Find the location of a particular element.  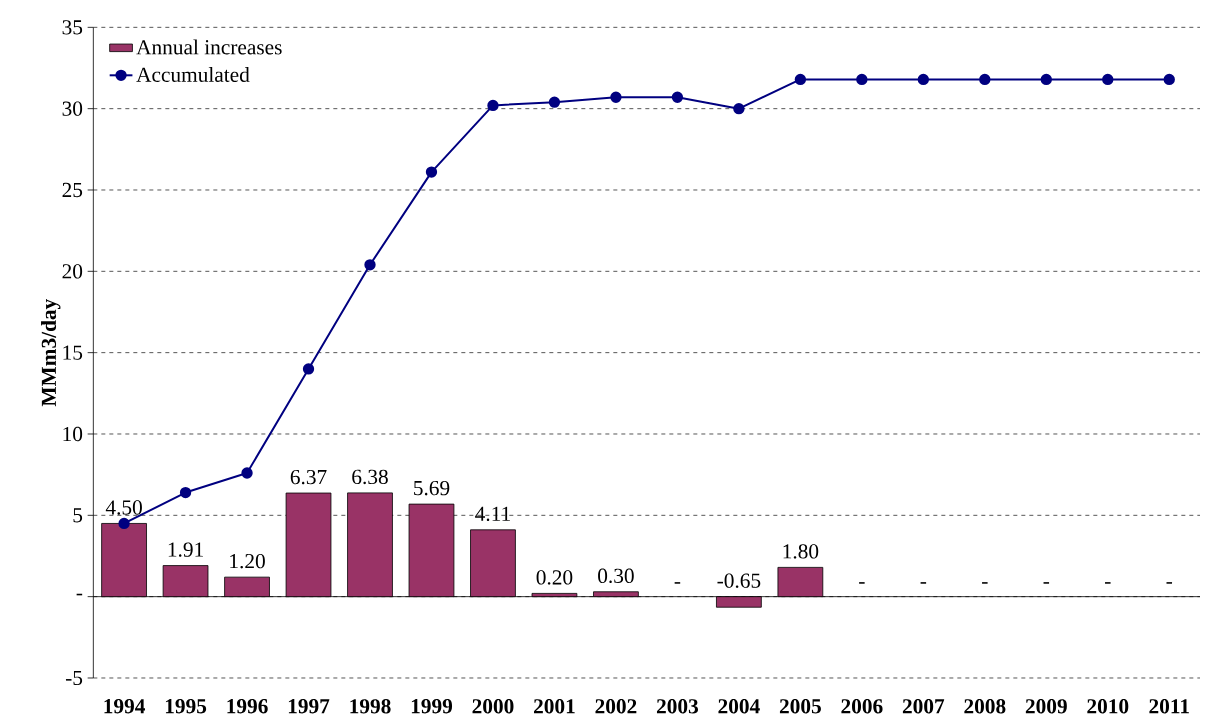

x-tick-label: 2005 is located at coordinates (800, 706).